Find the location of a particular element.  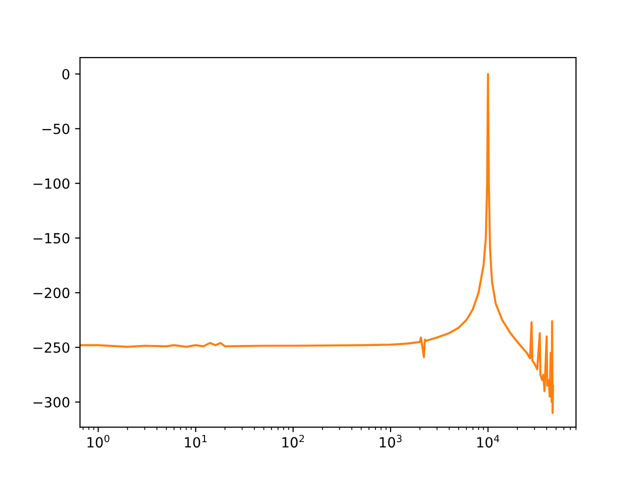

x-tick-label: 10$^{3}$ is located at coordinates (391, 441).